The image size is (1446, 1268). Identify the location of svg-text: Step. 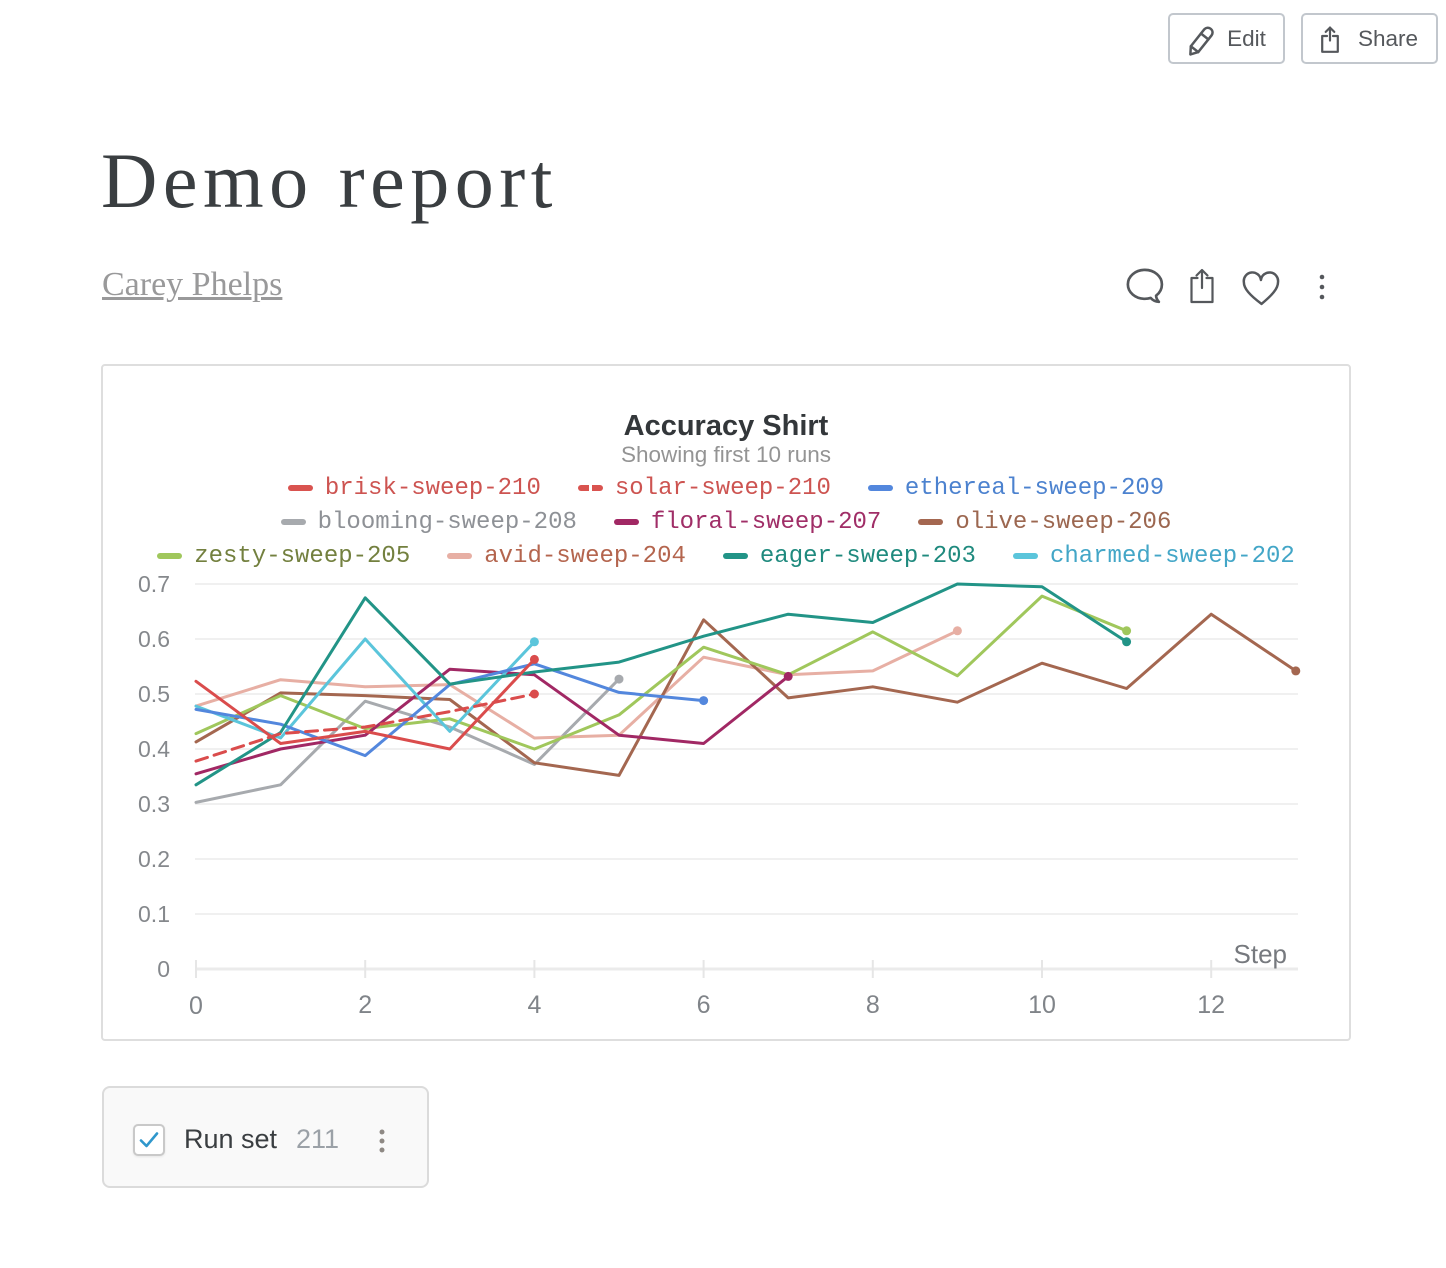
(1261, 954).